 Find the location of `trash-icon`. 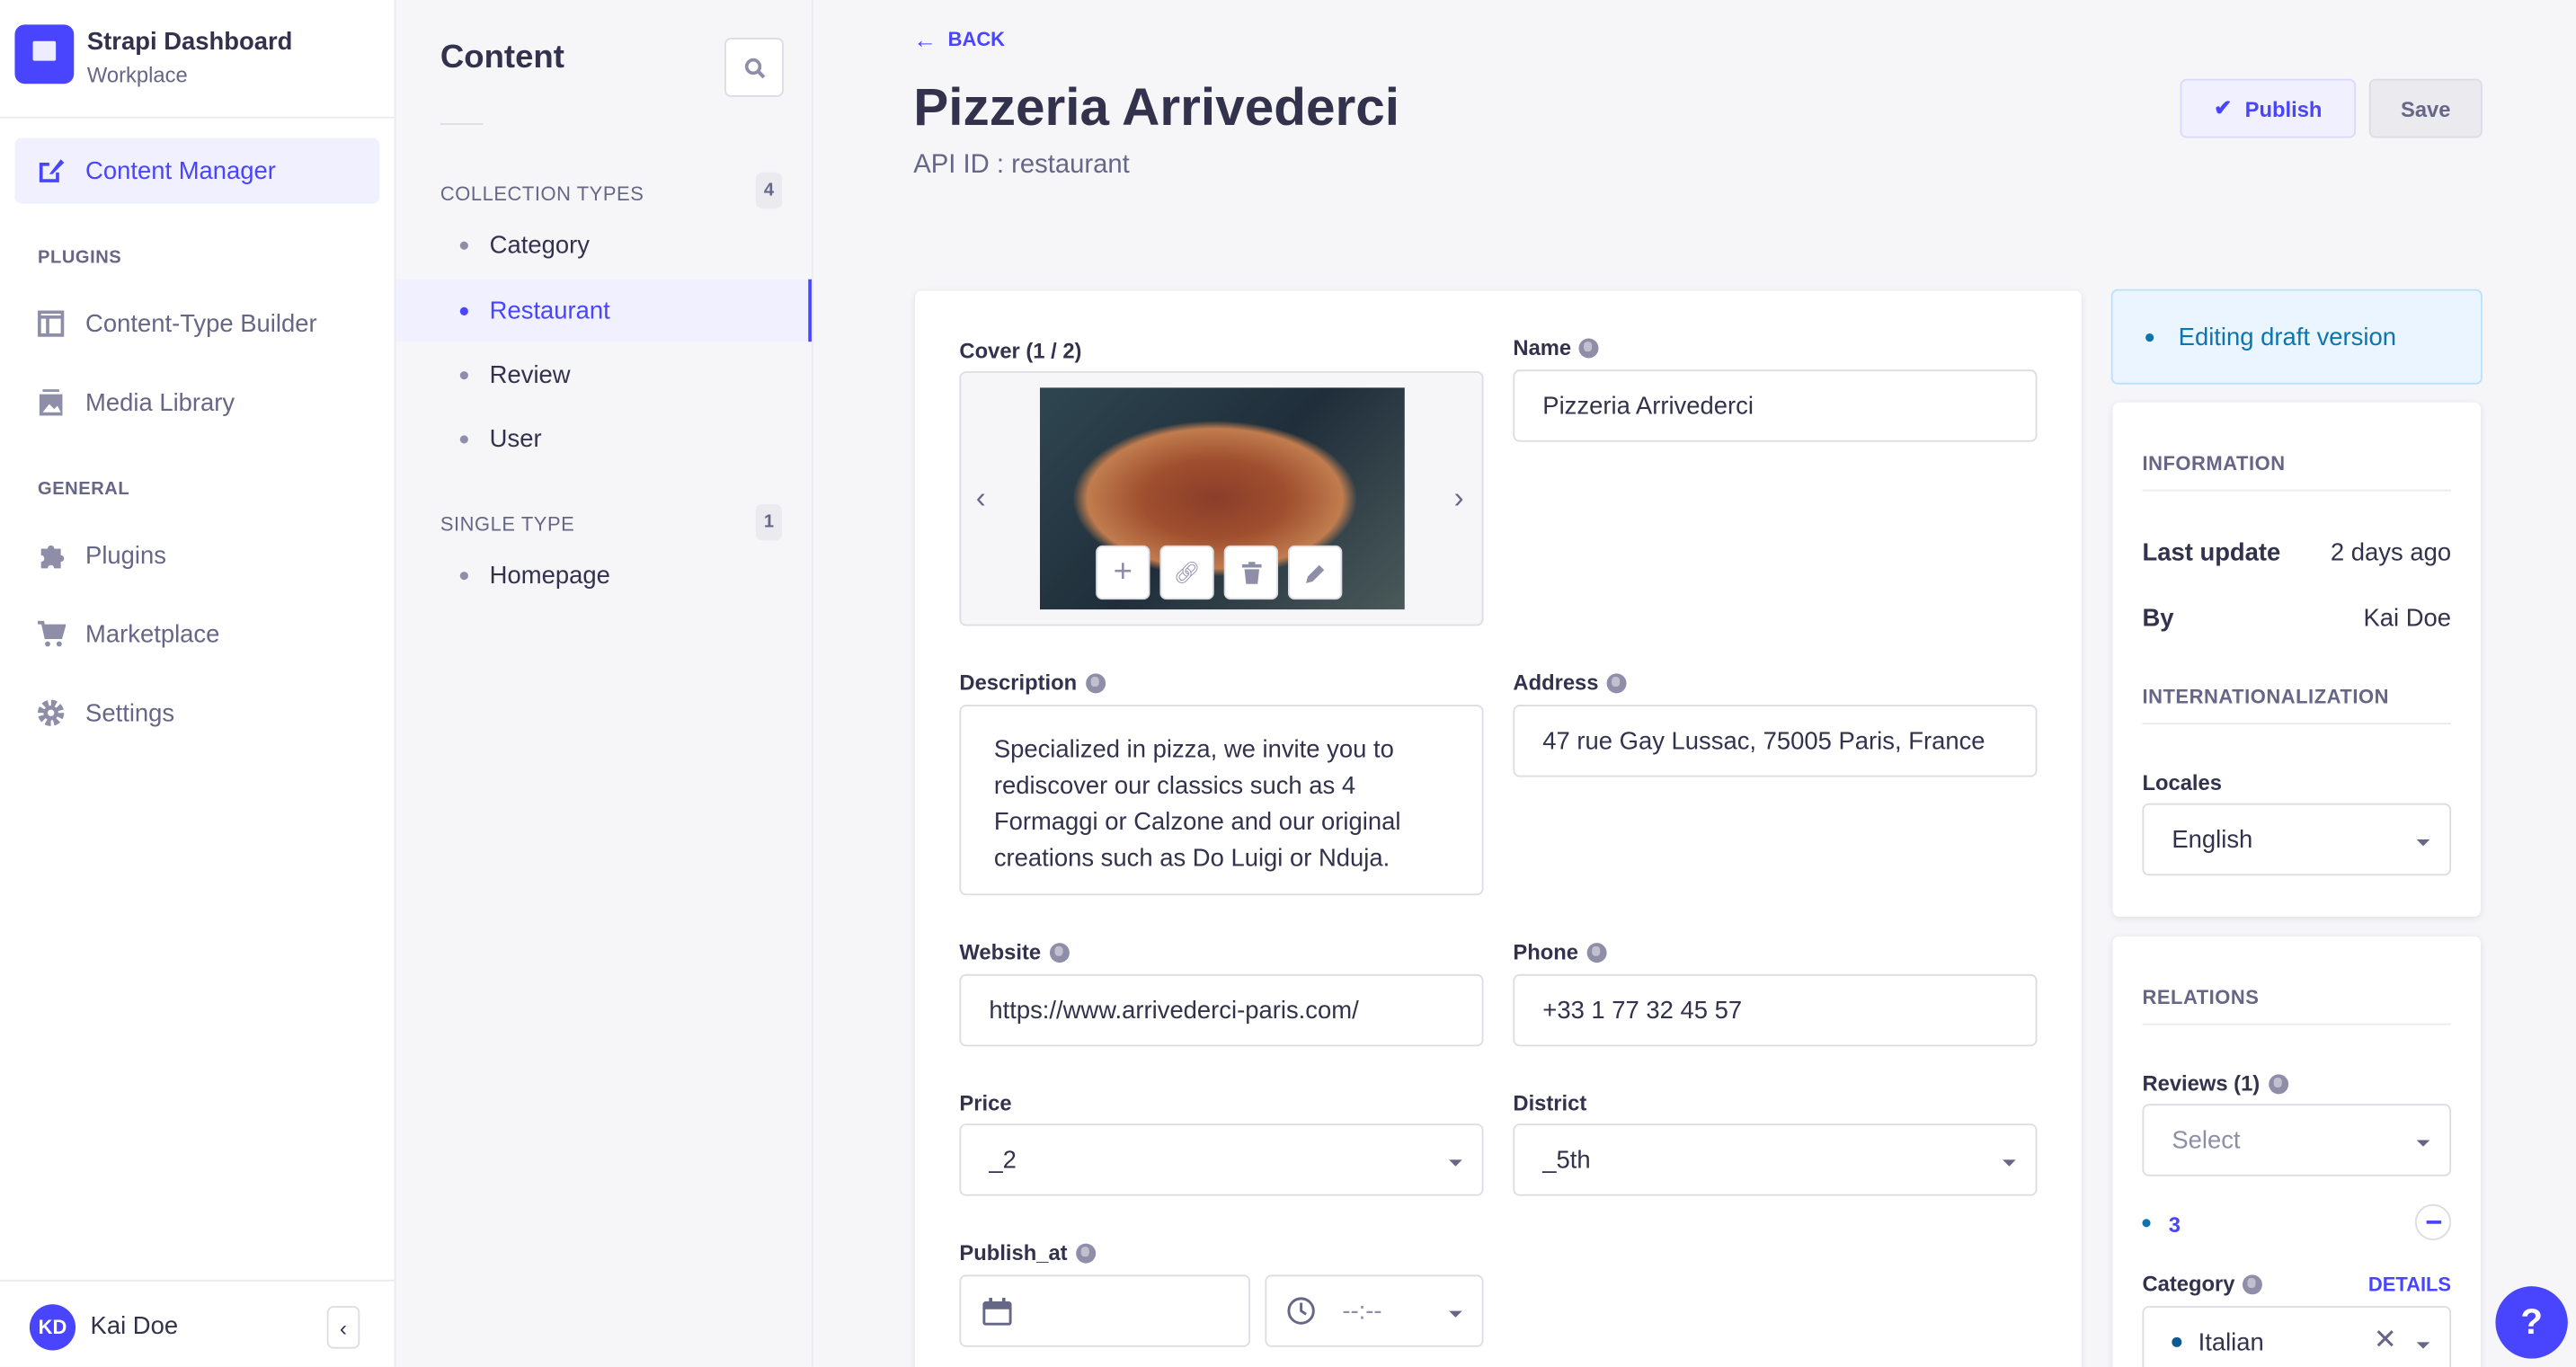

trash-icon is located at coordinates (1250, 572).